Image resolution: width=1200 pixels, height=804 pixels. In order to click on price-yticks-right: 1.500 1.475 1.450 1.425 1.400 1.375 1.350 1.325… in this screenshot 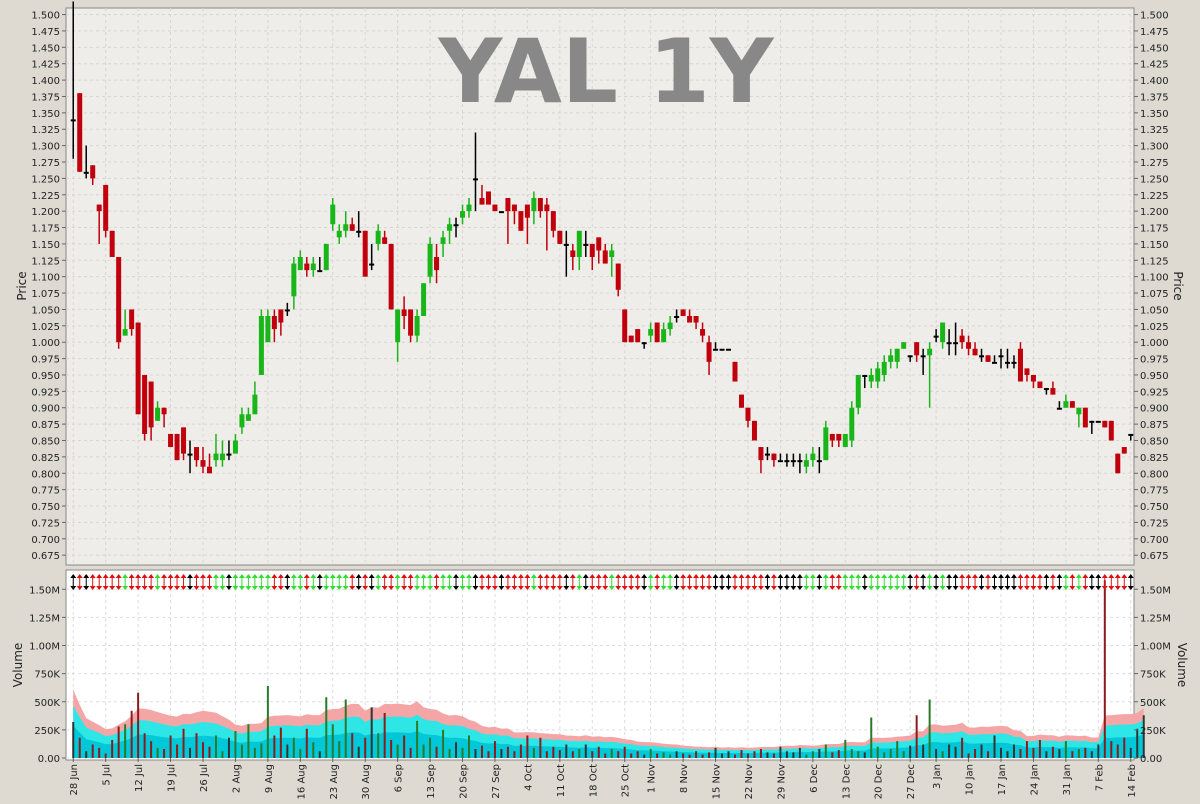, I will do `click(1151, 286)`.